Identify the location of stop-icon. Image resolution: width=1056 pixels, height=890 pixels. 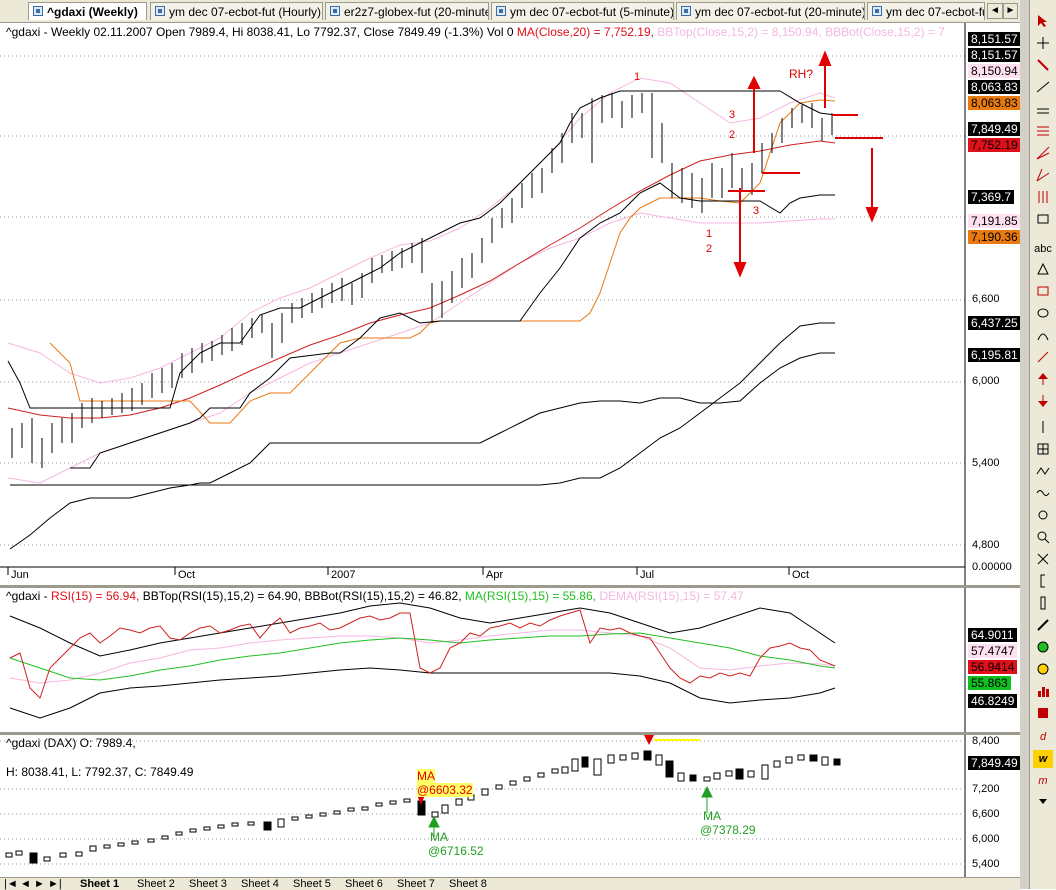
(1043, 715).